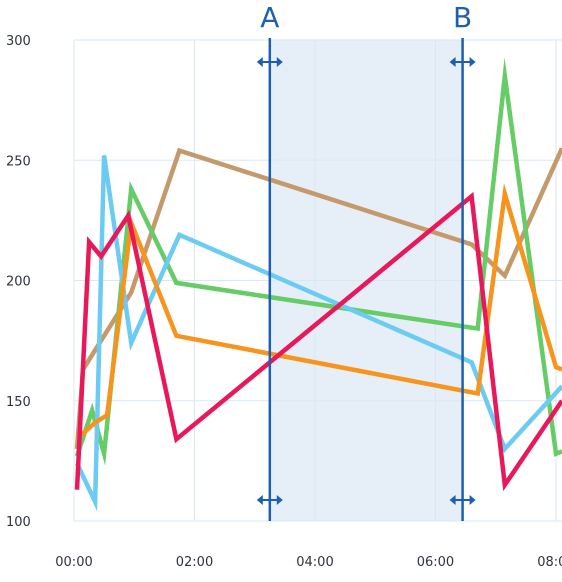 Image resolution: width=562 pixels, height=582 pixels. Describe the element at coordinates (435, 562) in the screenshot. I see `x-tick-label: 06:00` at that location.